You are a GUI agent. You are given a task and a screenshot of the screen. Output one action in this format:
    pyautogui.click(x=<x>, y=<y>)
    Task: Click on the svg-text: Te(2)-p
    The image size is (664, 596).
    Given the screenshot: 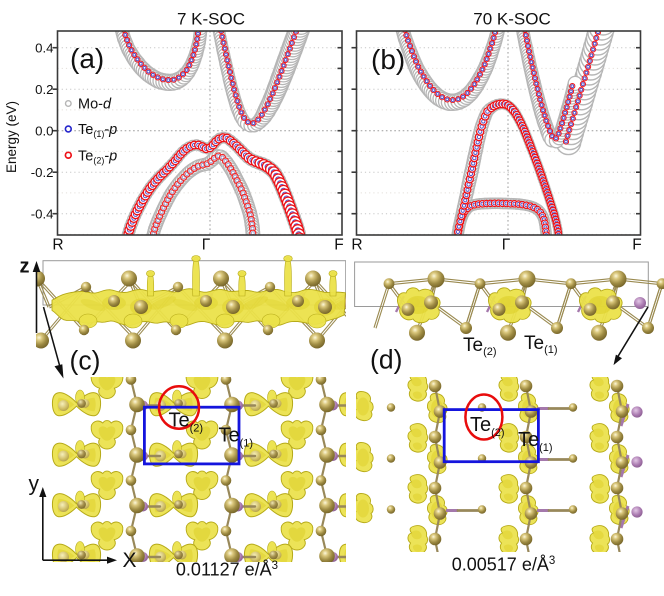 What is the action you would take?
    pyautogui.click(x=97, y=156)
    